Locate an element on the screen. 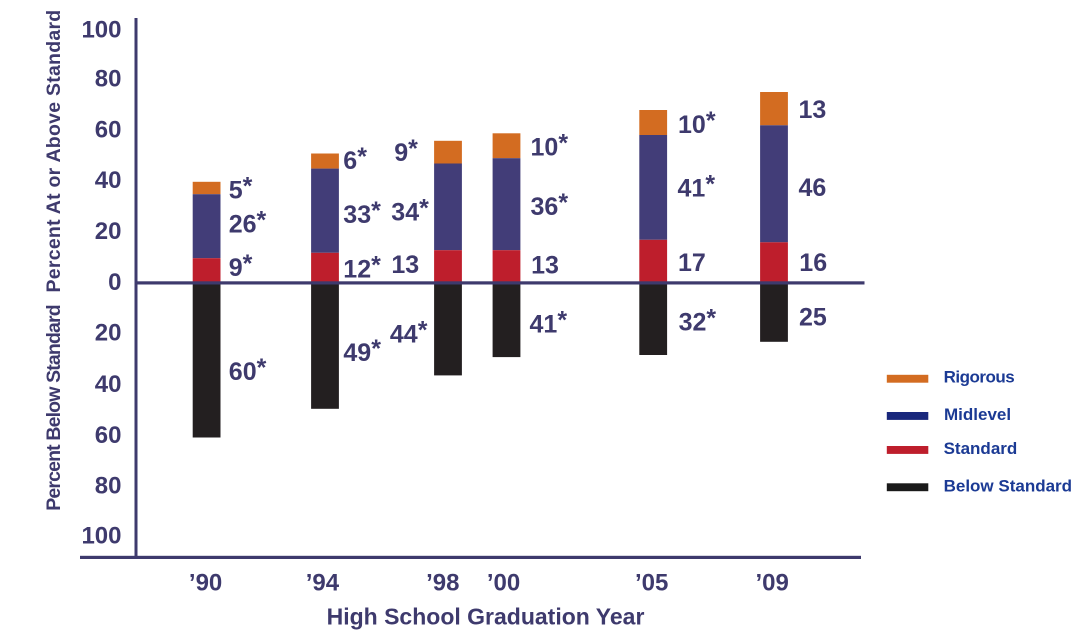  svg-text: 0 is located at coordinates (114, 282).